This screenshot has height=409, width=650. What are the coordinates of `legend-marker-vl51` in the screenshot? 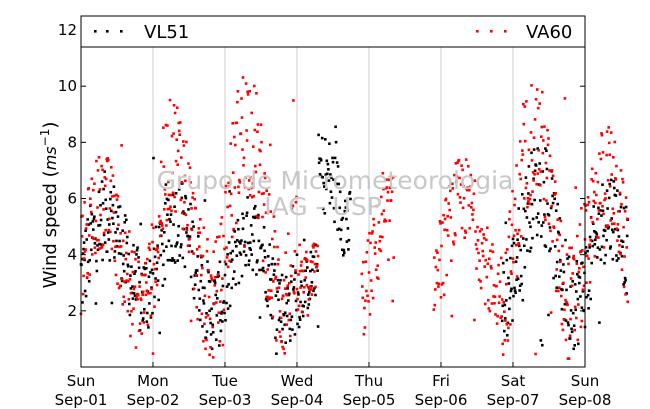 It's located at (108, 31).